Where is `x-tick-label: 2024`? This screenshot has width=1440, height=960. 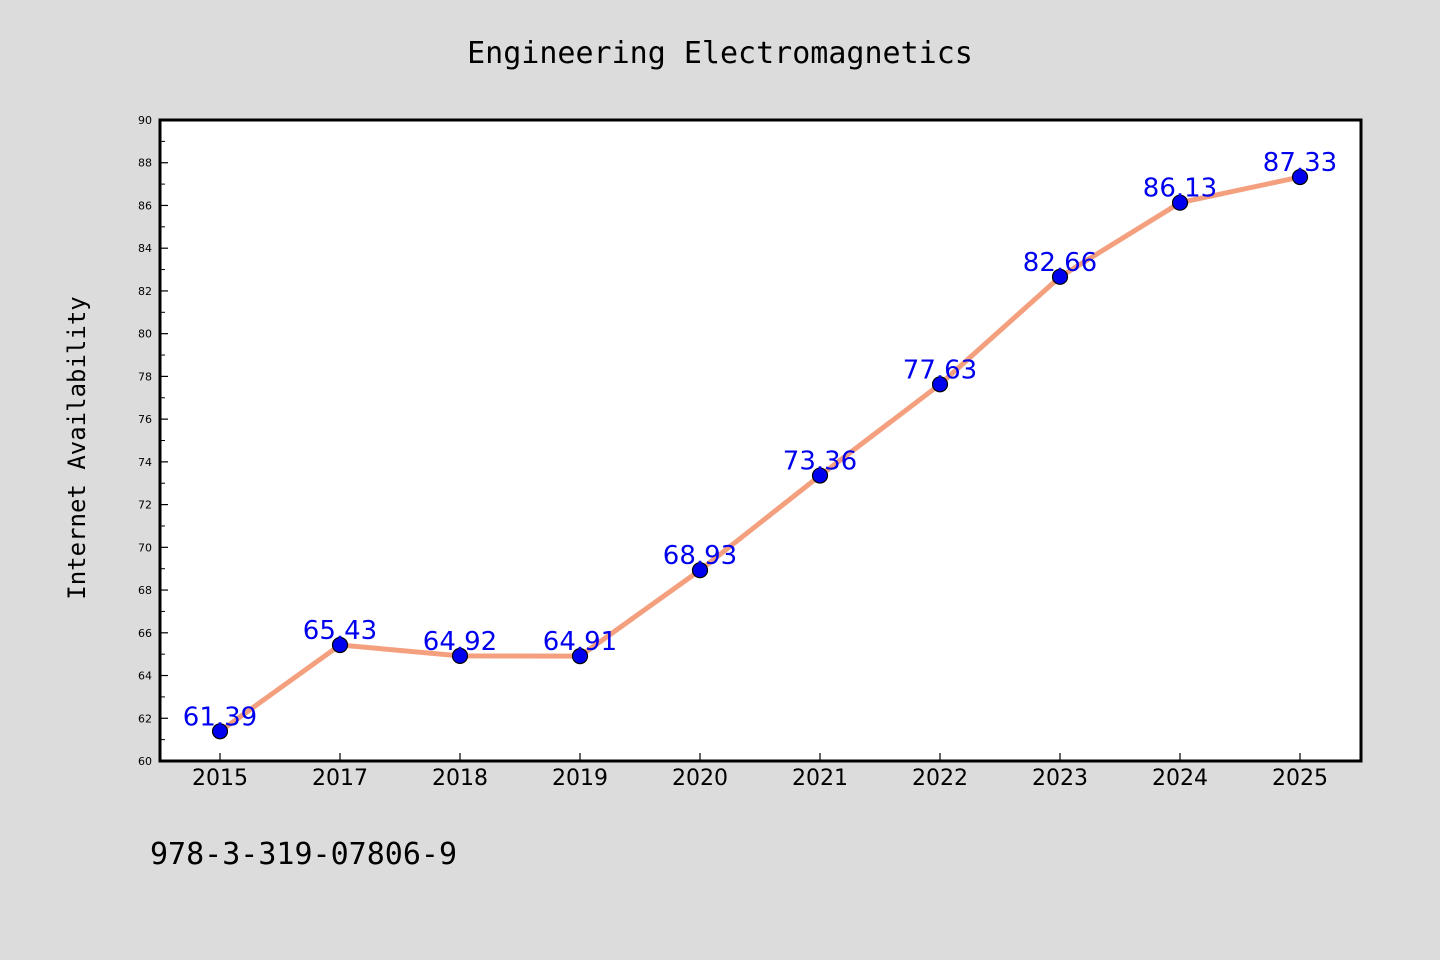
x-tick-label: 2024 is located at coordinates (1180, 778).